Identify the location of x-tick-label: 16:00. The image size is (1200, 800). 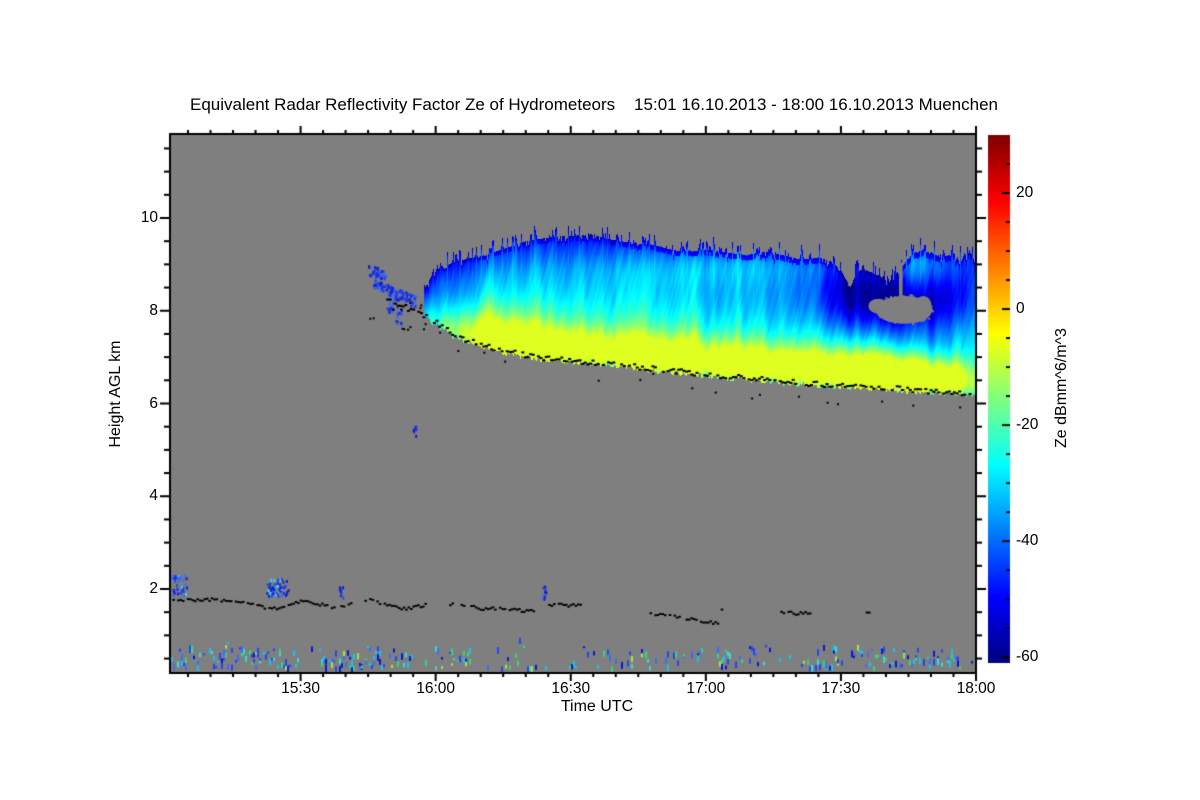
(436, 688).